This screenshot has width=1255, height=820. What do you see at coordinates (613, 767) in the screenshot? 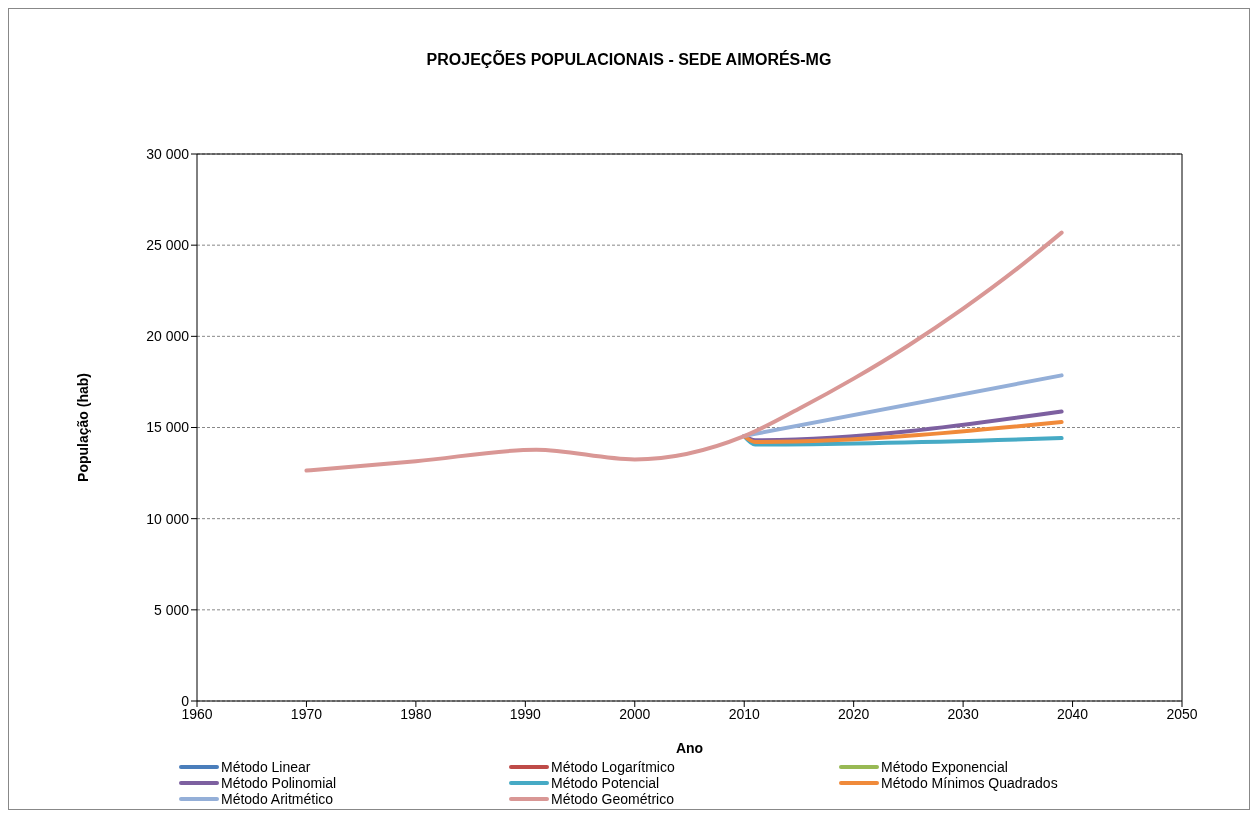
I see `legend-label: Método Logarítmico` at bounding box center [613, 767].